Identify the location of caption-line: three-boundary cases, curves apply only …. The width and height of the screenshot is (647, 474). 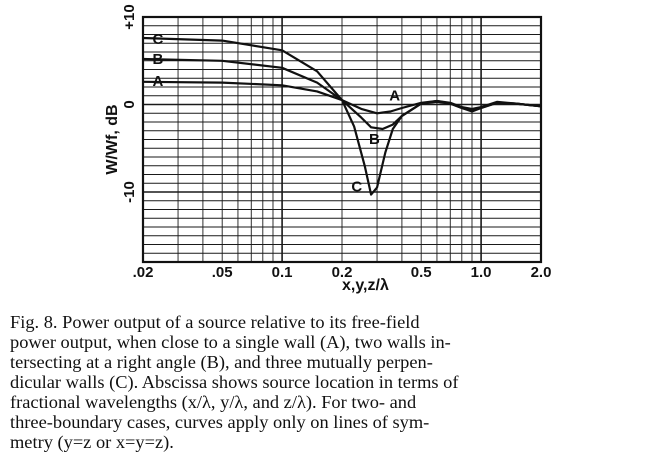
(220, 422).